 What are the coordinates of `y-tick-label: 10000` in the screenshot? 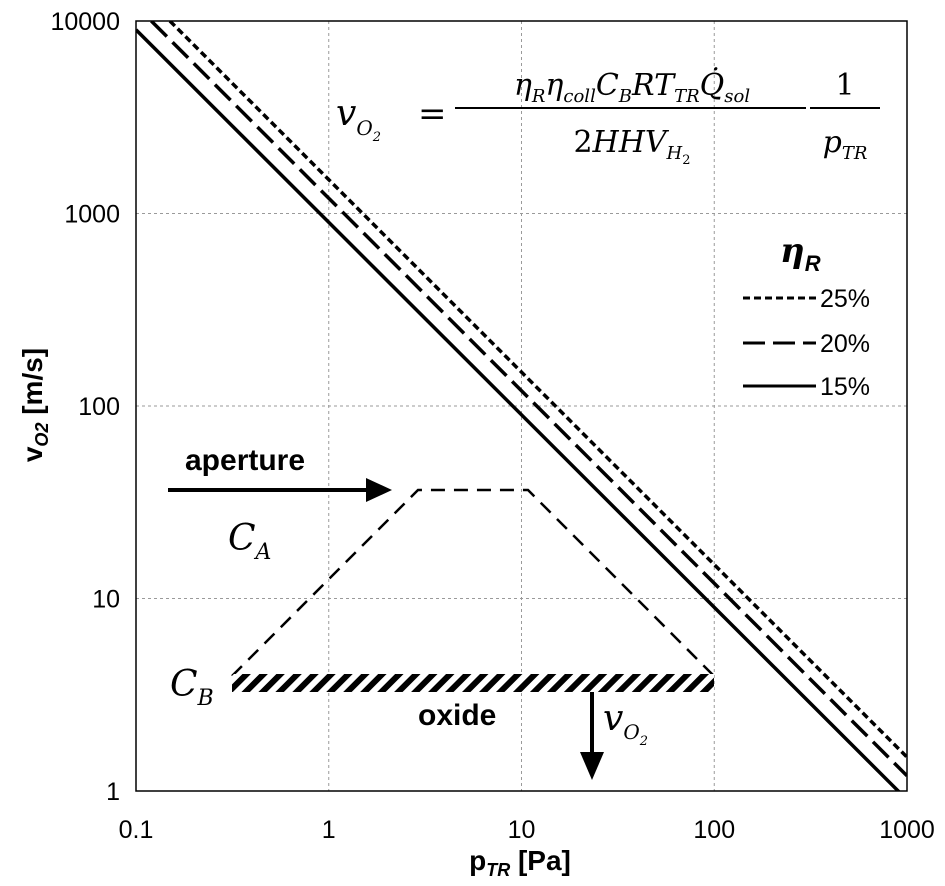 It's located at (85, 22).